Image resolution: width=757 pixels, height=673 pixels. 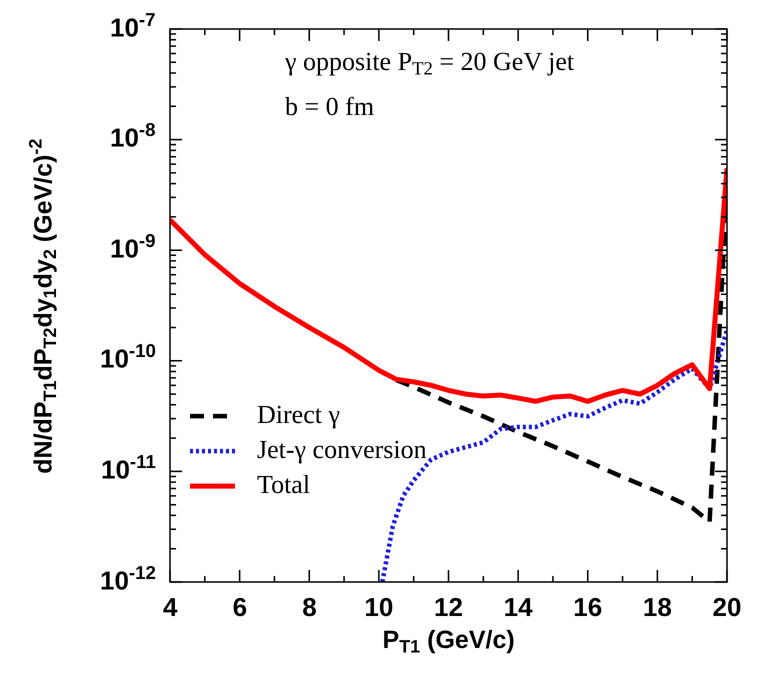 I want to click on y-tick-label: 10$^{-9}$, so click(x=133, y=246).